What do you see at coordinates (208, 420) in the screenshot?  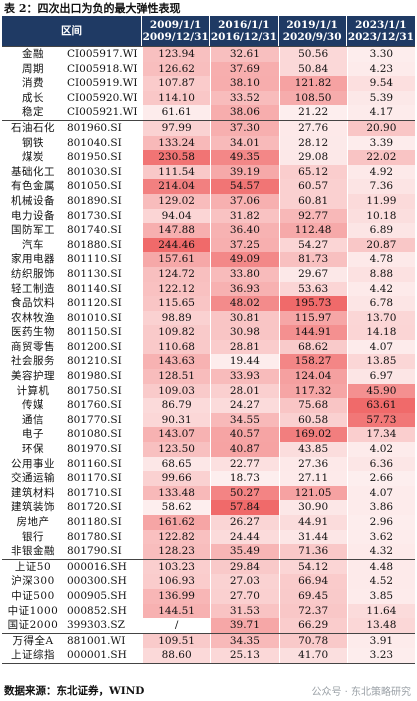 I see `table-row: 通信 801770.SI 90.31 34.55 60.58 57.73` at bounding box center [208, 420].